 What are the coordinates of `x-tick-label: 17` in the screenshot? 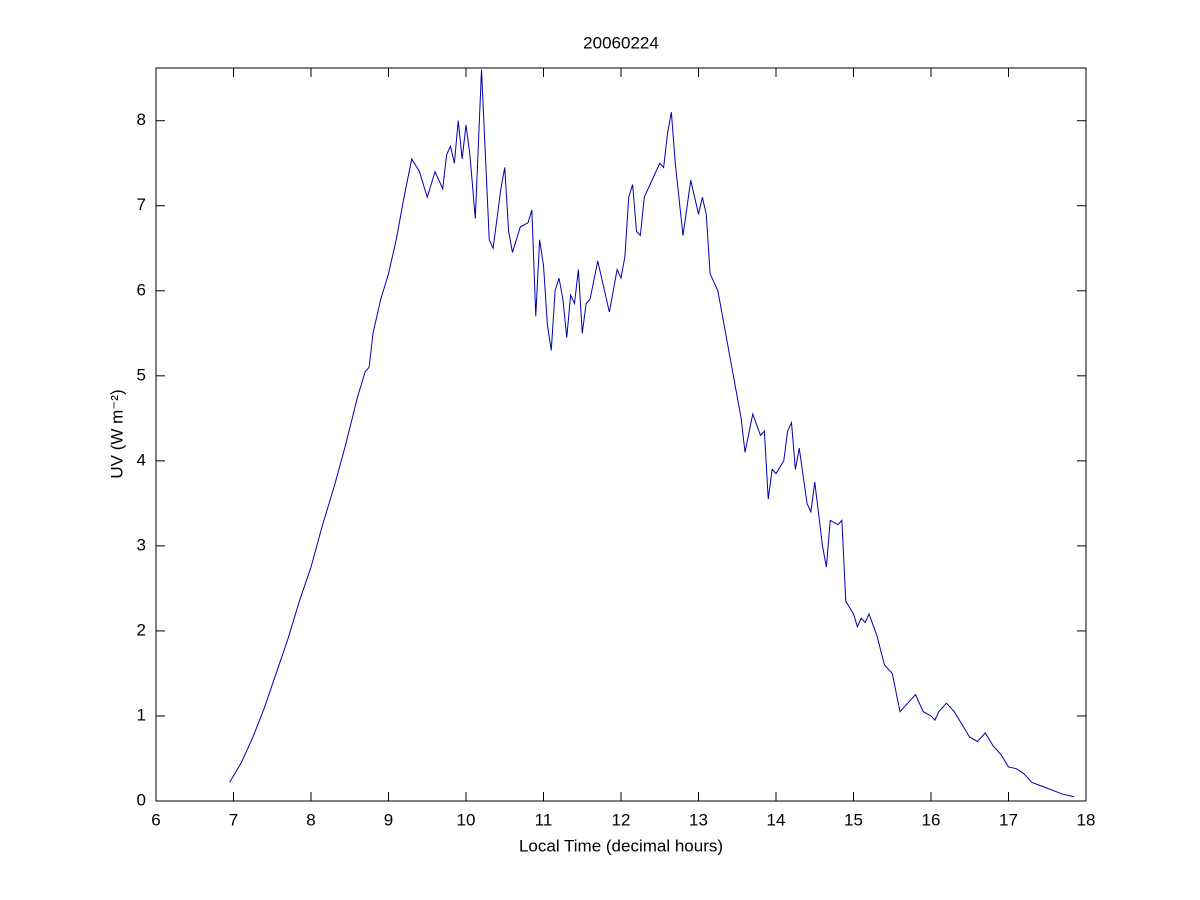 It's located at (1008, 819).